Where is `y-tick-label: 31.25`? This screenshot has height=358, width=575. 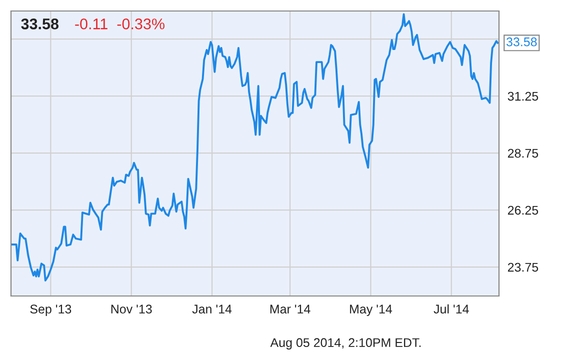 y-tick-label: 31.25 is located at coordinates (523, 96).